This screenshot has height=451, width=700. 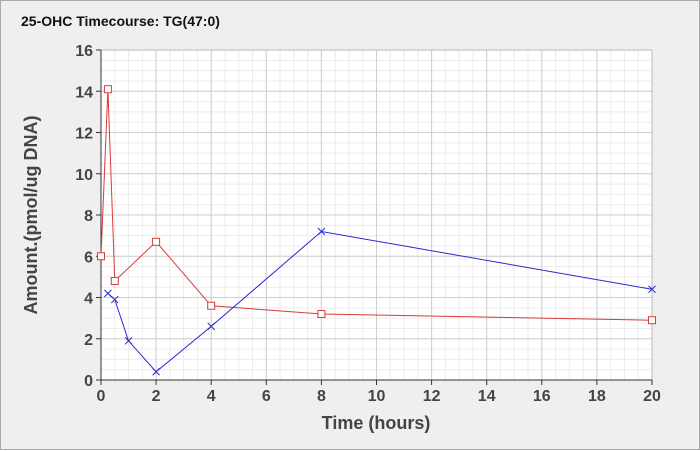 What do you see at coordinates (84, 175) in the screenshot?
I see `y-tick-label: 10` at bounding box center [84, 175].